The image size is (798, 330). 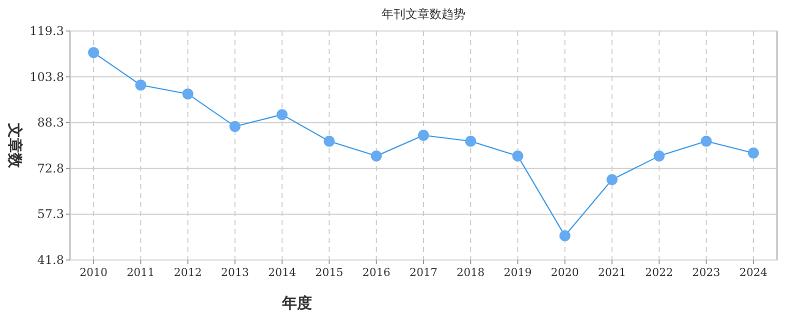 I want to click on y-tick-label: 57.3, so click(x=50, y=214).